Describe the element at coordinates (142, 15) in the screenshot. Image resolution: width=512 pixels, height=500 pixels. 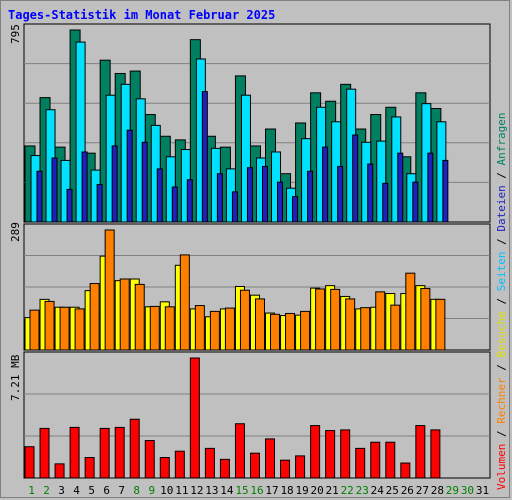
I see `chart-title: Tages-Statistik im Monat Februar 2025` at that location.